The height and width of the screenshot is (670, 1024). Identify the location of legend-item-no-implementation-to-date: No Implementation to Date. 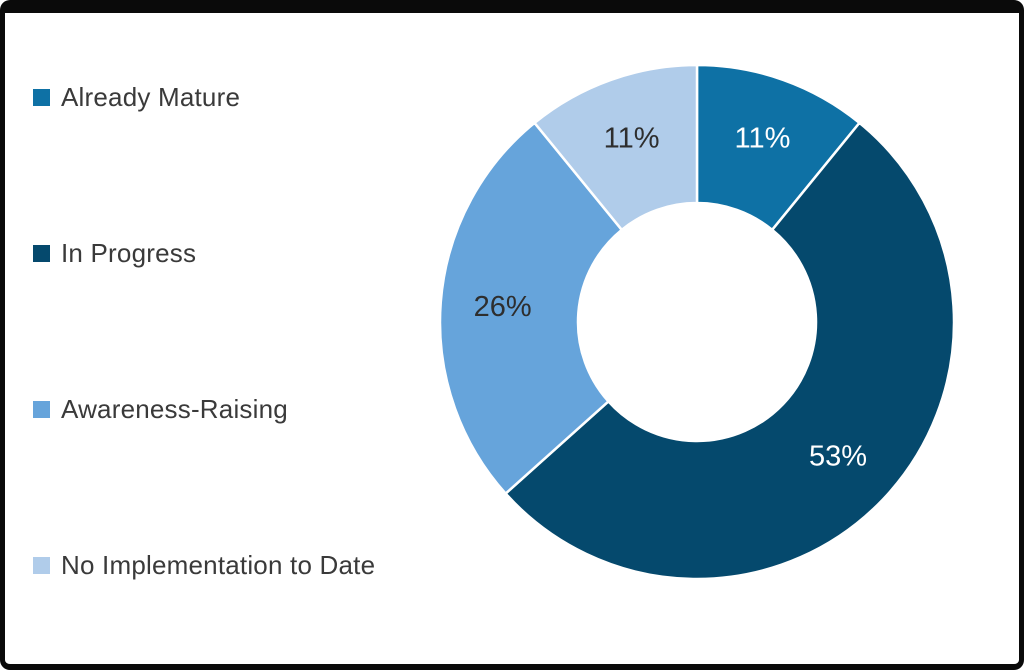
(204, 565).